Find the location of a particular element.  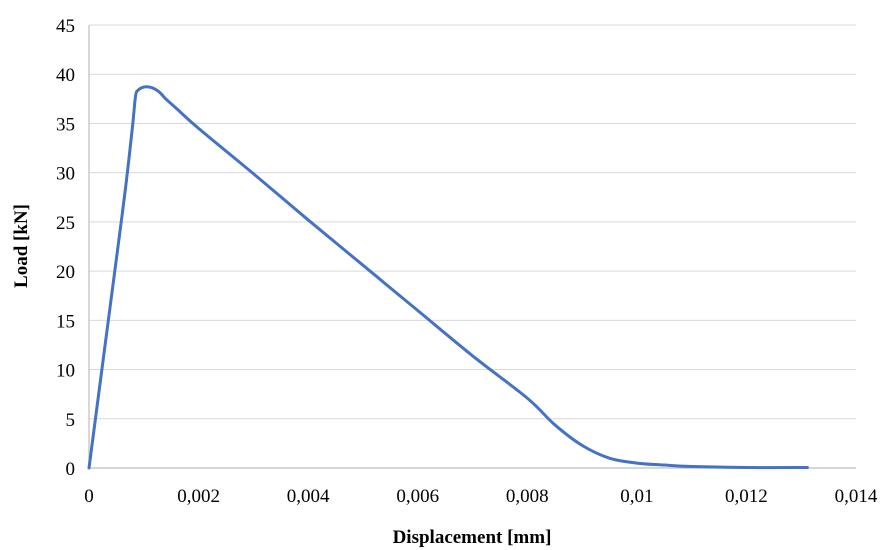

y-tick-label: 45 is located at coordinates (65, 26).